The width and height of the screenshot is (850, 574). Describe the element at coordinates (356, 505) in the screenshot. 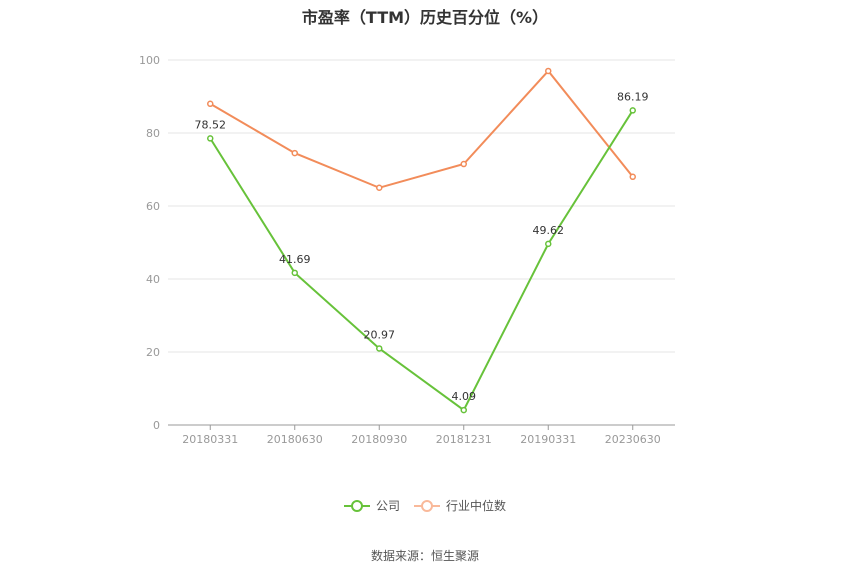

I see `legend-symbol-company` at that location.